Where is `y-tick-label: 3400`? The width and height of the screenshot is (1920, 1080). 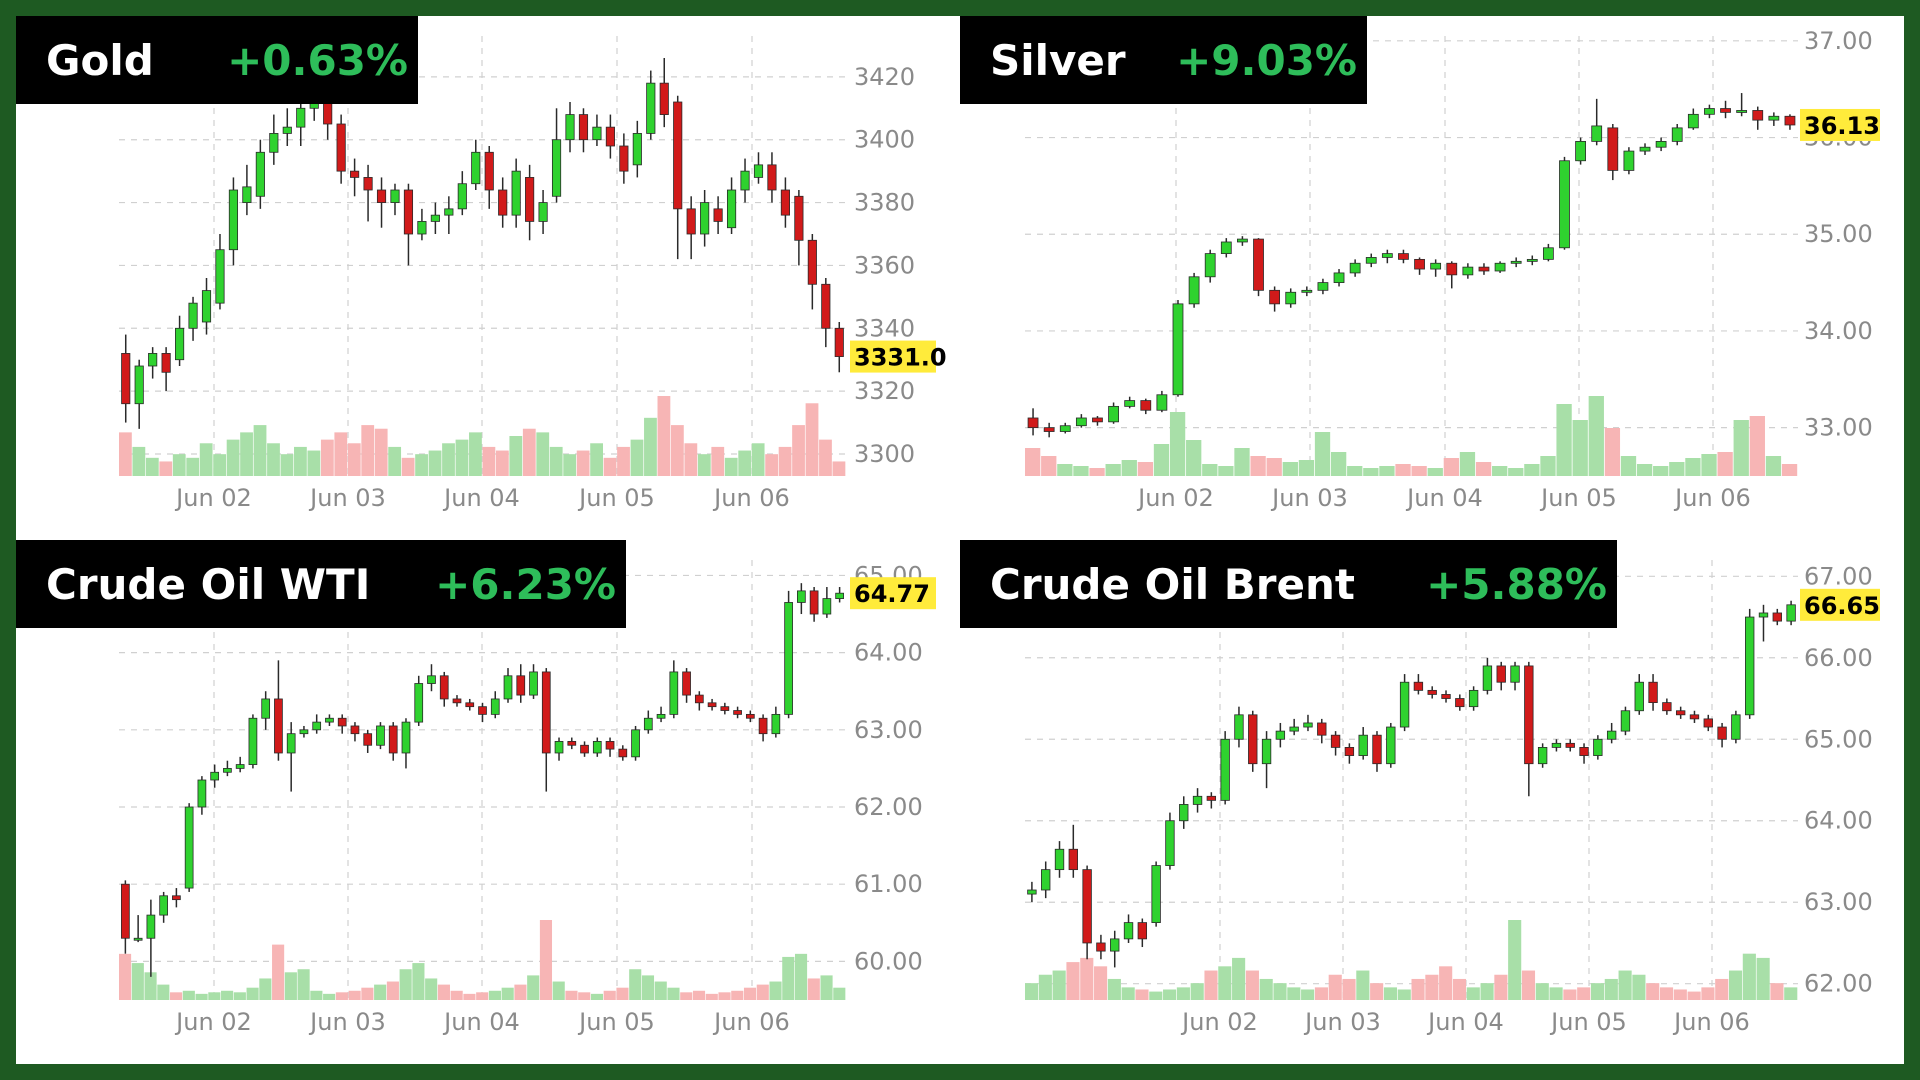
y-tick-label: 3400 is located at coordinates (884, 140).